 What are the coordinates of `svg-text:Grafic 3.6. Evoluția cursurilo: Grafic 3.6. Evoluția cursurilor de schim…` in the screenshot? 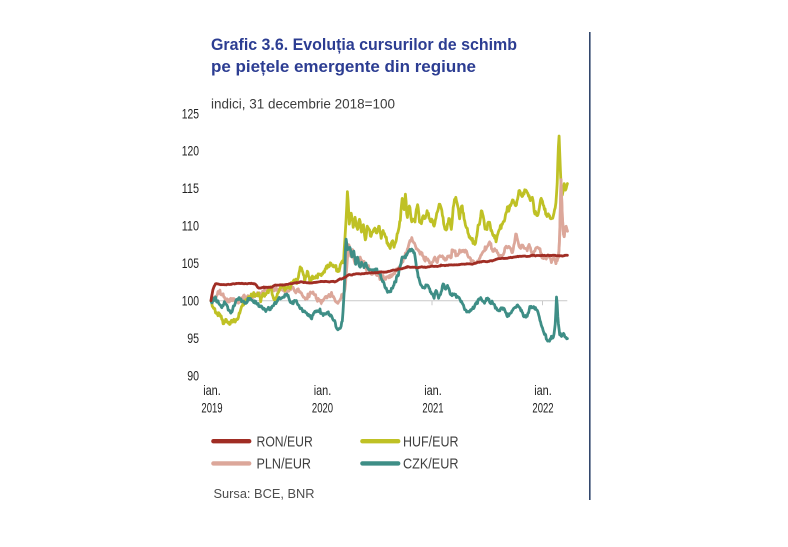 It's located at (364, 44).